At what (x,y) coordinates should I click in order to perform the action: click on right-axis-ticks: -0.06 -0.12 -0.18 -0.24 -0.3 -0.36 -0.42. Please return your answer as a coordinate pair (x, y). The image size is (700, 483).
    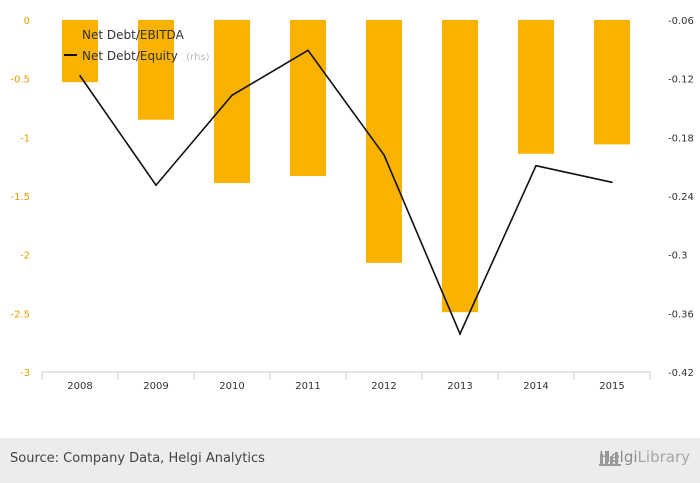
    Looking at the image, I should click on (681, 197).